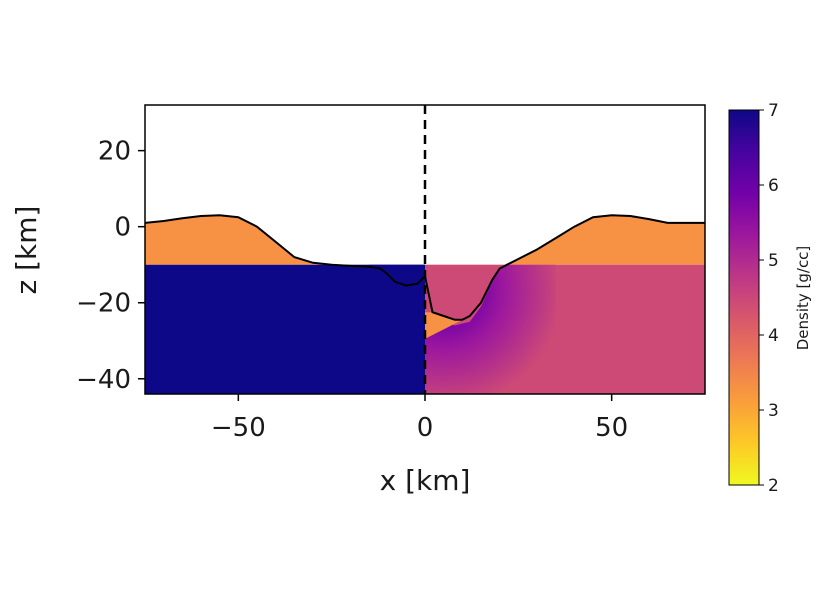 The image size is (820, 615). Describe the element at coordinates (110, 266) in the screenshot. I see `y-axis: 20 0 −20 −40` at that location.